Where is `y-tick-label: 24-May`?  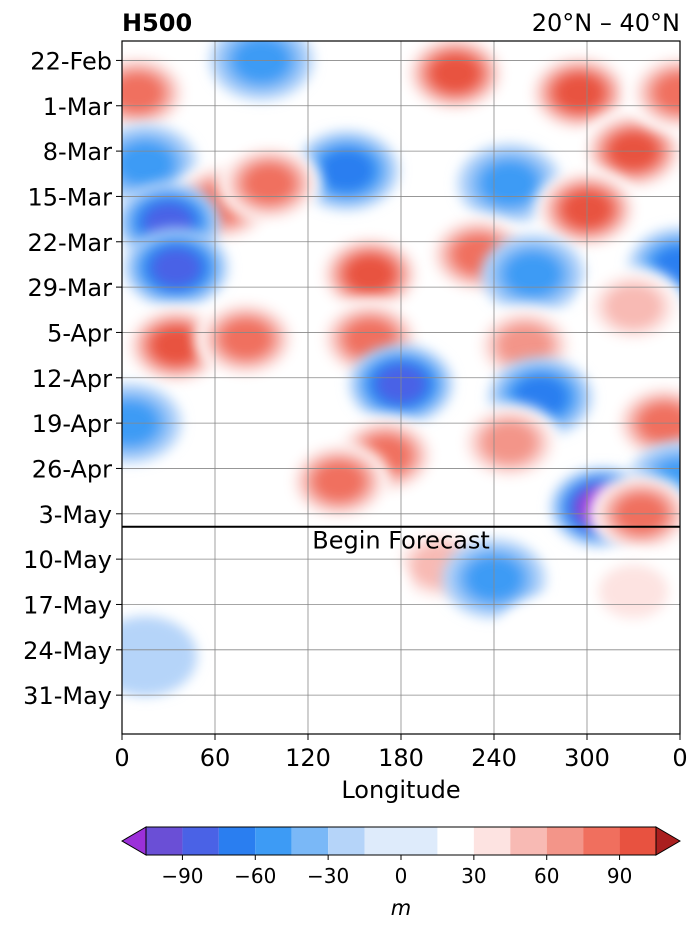
y-tick-label: 24-May is located at coordinates (67, 651).